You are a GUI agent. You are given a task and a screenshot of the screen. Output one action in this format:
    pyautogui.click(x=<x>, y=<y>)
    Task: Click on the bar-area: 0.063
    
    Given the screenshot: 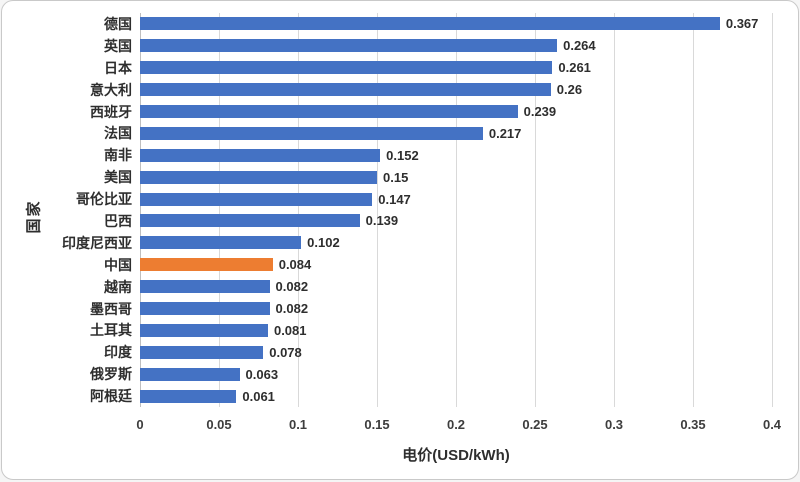 What is the action you would take?
    pyautogui.click(x=456, y=374)
    